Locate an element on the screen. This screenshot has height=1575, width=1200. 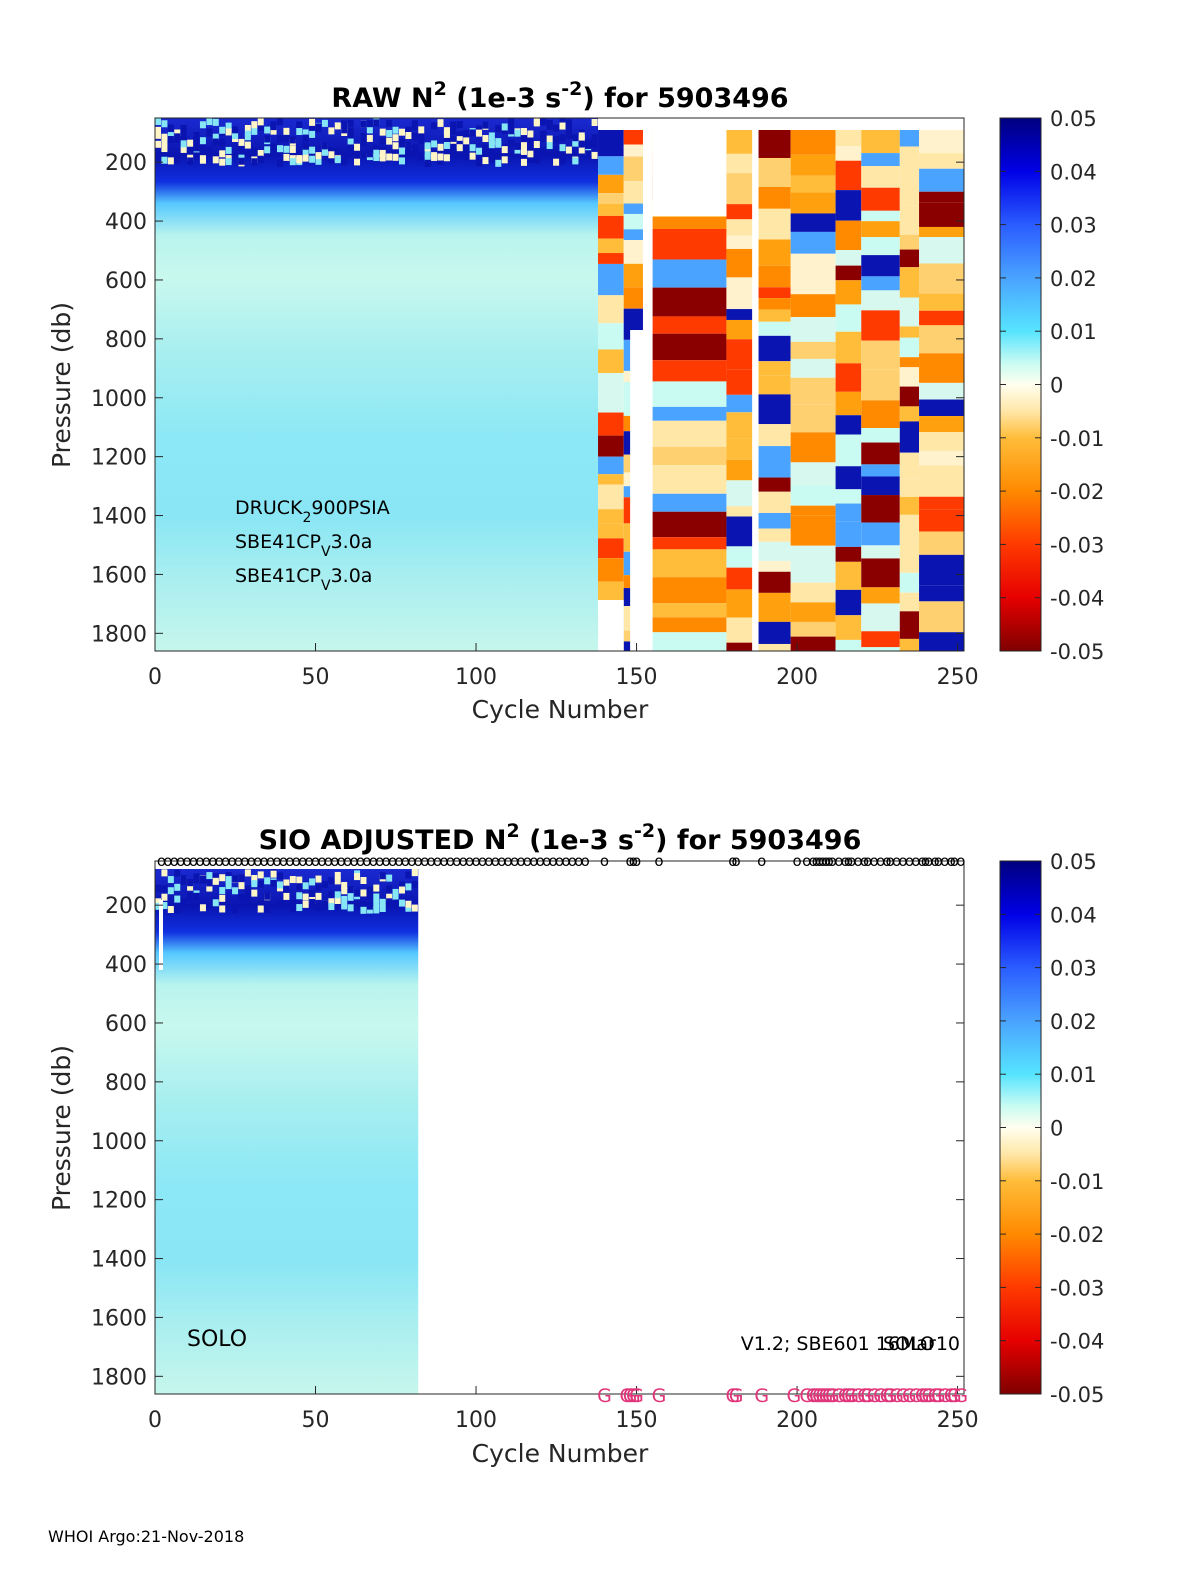
sensor-label-3: SBE41CPV3.0a is located at coordinates (303, 579).